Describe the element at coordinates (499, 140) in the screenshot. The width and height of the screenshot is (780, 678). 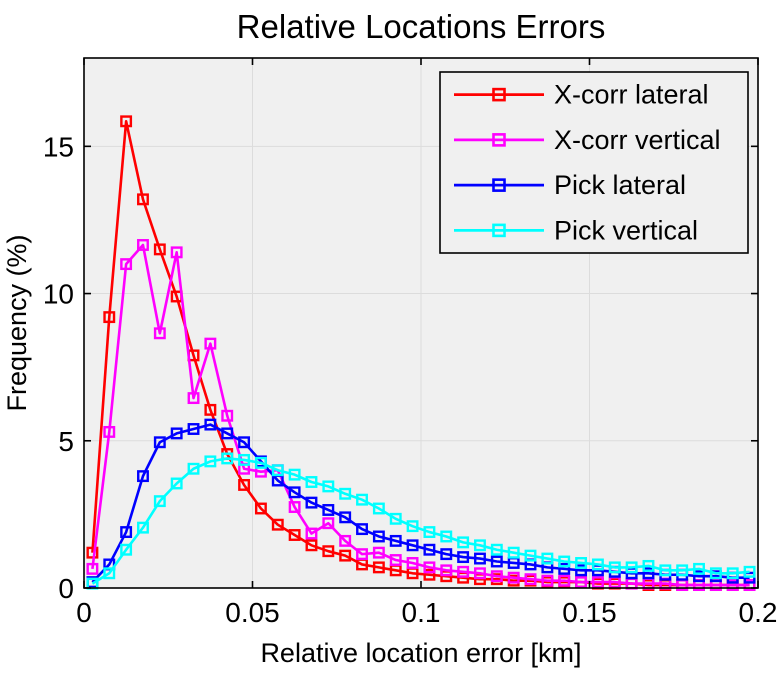
I see `legend-marker-x-corr-vertical` at that location.